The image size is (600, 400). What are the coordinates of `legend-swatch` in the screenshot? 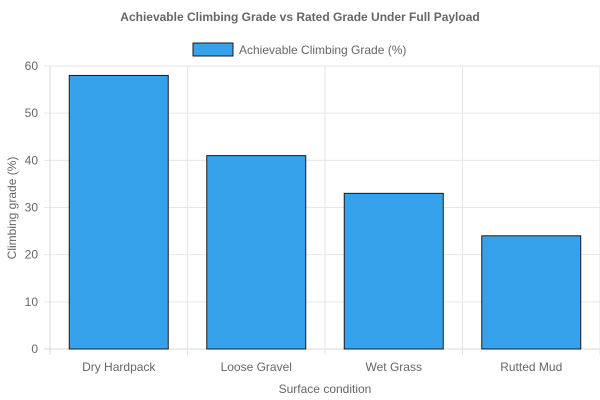 It's located at (213, 49).